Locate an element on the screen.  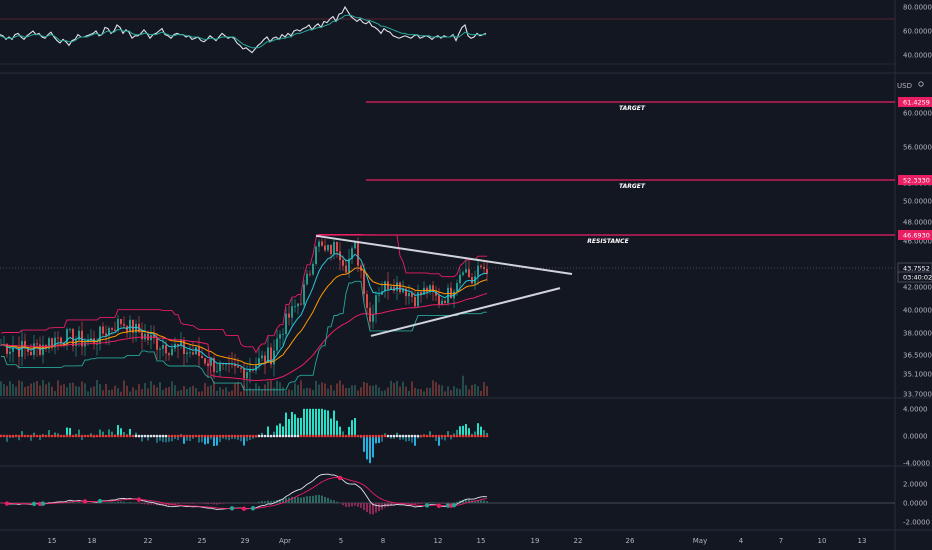
axis-tick-label: 50.0000 is located at coordinates (917, 202).